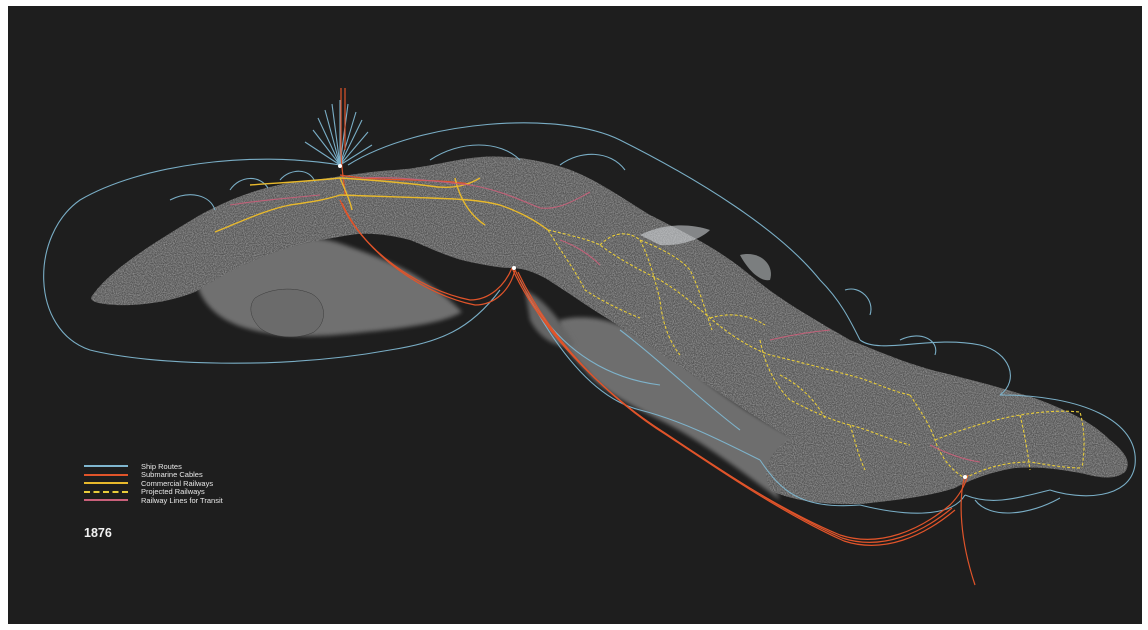 This screenshot has height=630, width=1148. Describe the element at coordinates (106, 491) in the screenshot. I see `projected-railway-swatch` at that location.